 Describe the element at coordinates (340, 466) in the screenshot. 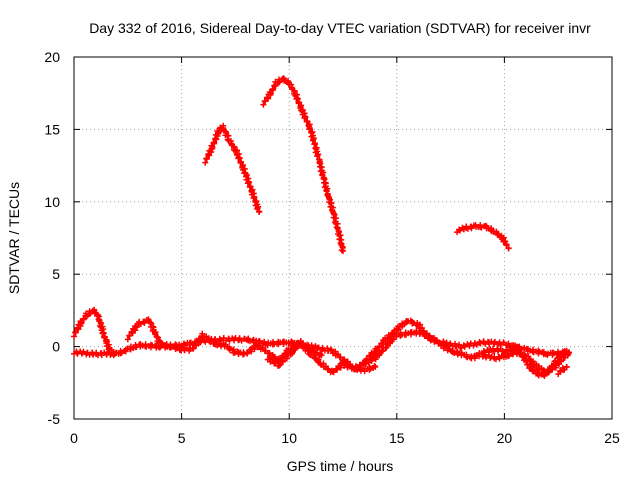

I see `x-axis-label: GPS time / hours` at that location.